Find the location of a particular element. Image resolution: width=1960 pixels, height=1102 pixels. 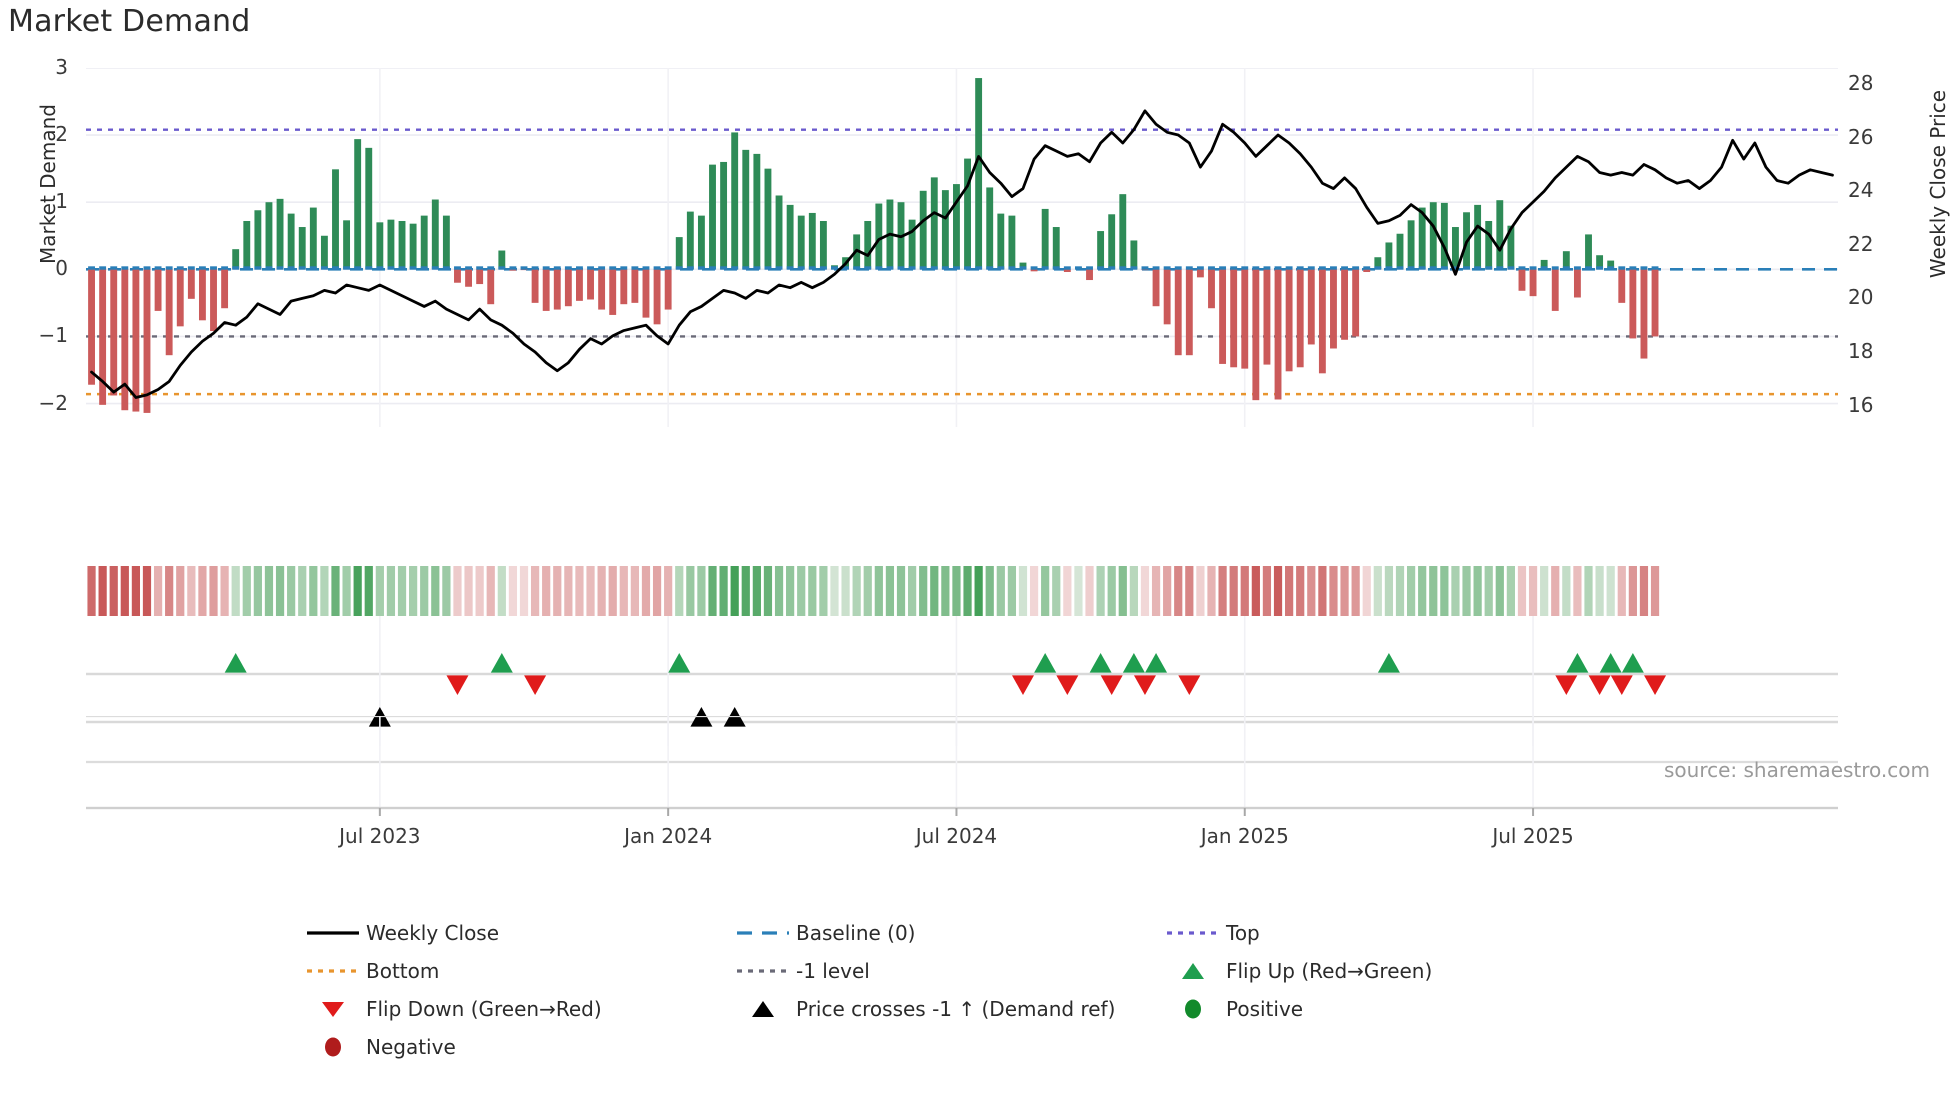

demand-heat-strip is located at coordinates (962, 591).